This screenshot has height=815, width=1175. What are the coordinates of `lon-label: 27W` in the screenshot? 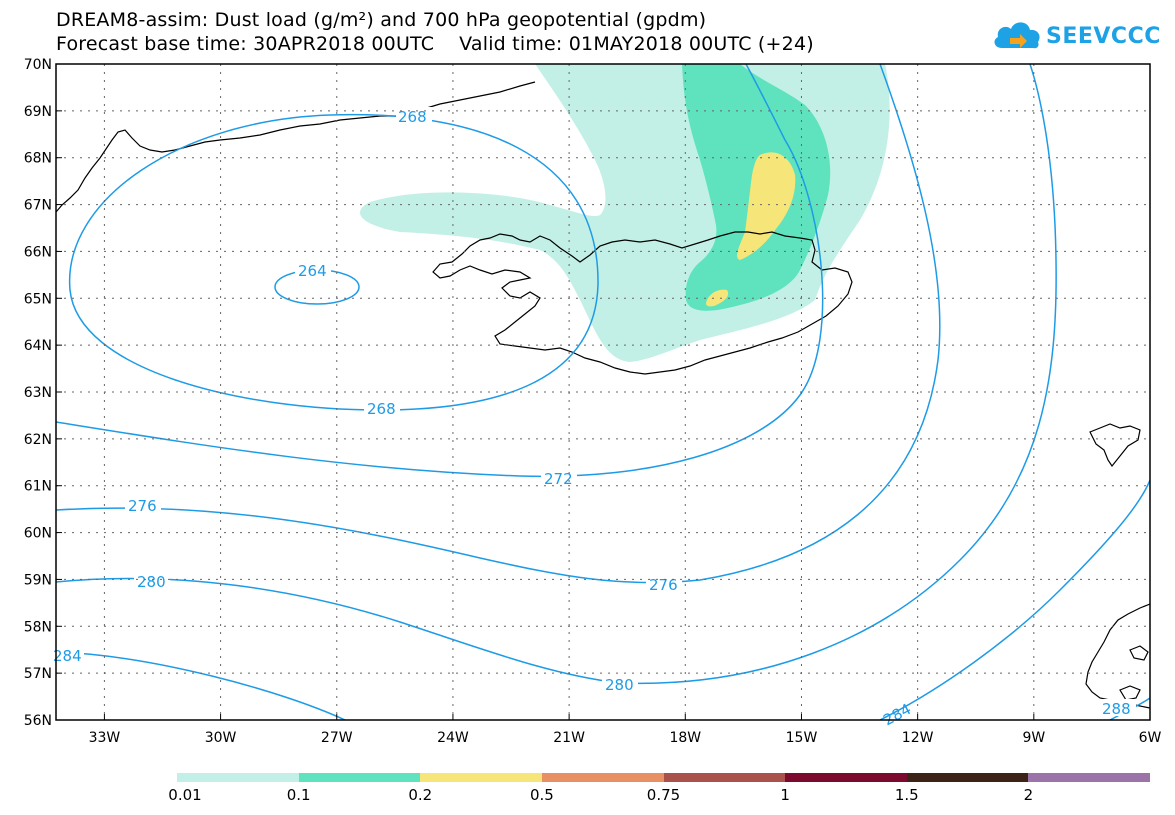 It's located at (337, 738).